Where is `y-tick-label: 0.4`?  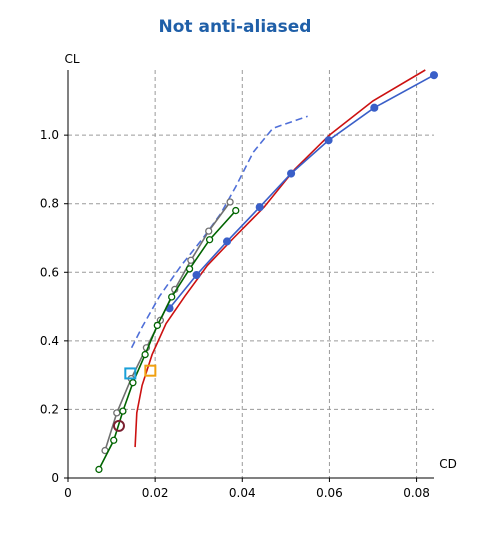
y-tick-label: 0.4 is located at coordinates (49, 341).